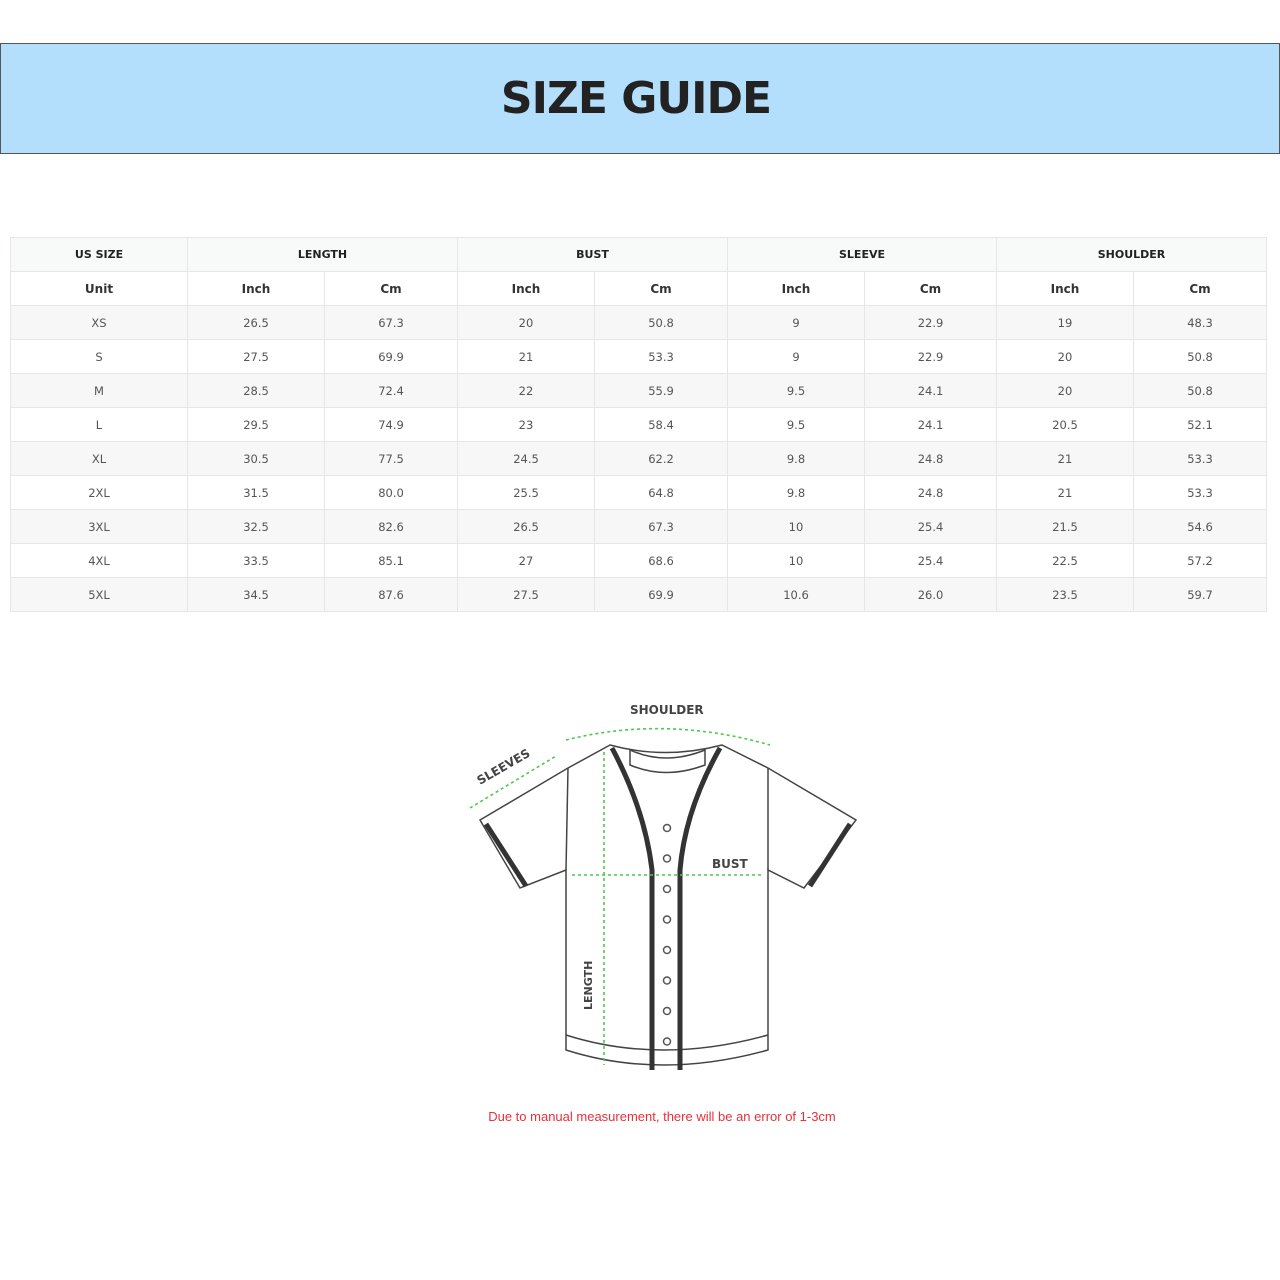 Image resolution: width=1280 pixels, height=1280 pixels. What do you see at coordinates (1200, 526) in the screenshot?
I see `table-cell: 54.6` at bounding box center [1200, 526].